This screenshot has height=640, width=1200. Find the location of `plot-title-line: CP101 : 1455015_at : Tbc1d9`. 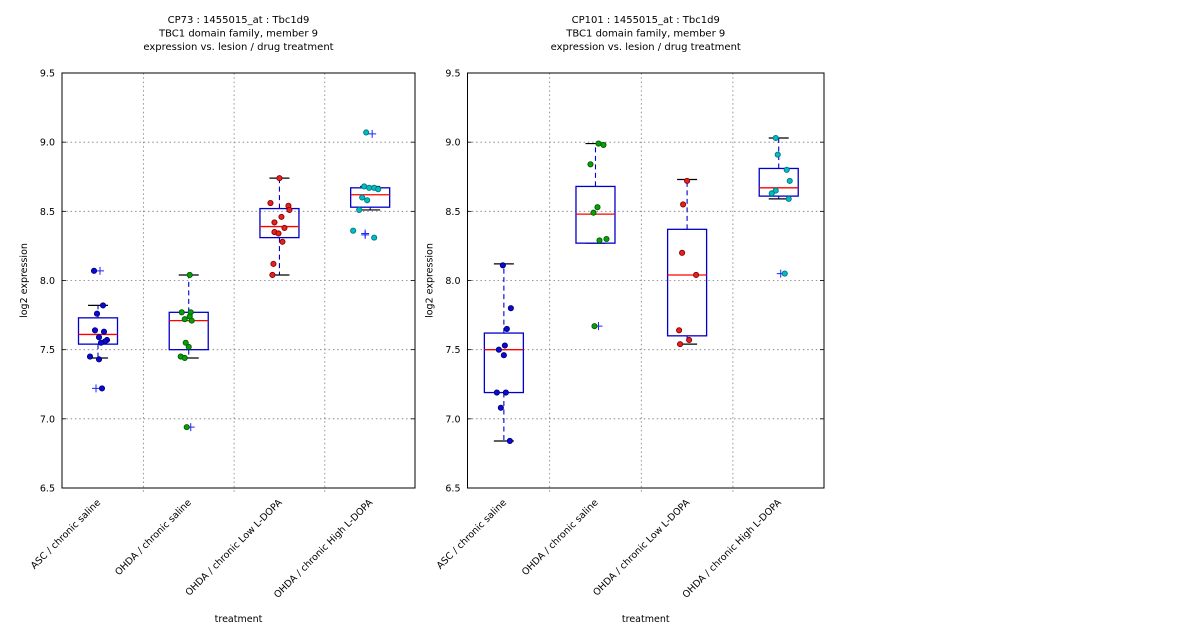

plot-title-line: CP101 : 1455015_at : Tbc1d9 is located at coordinates (646, 20).